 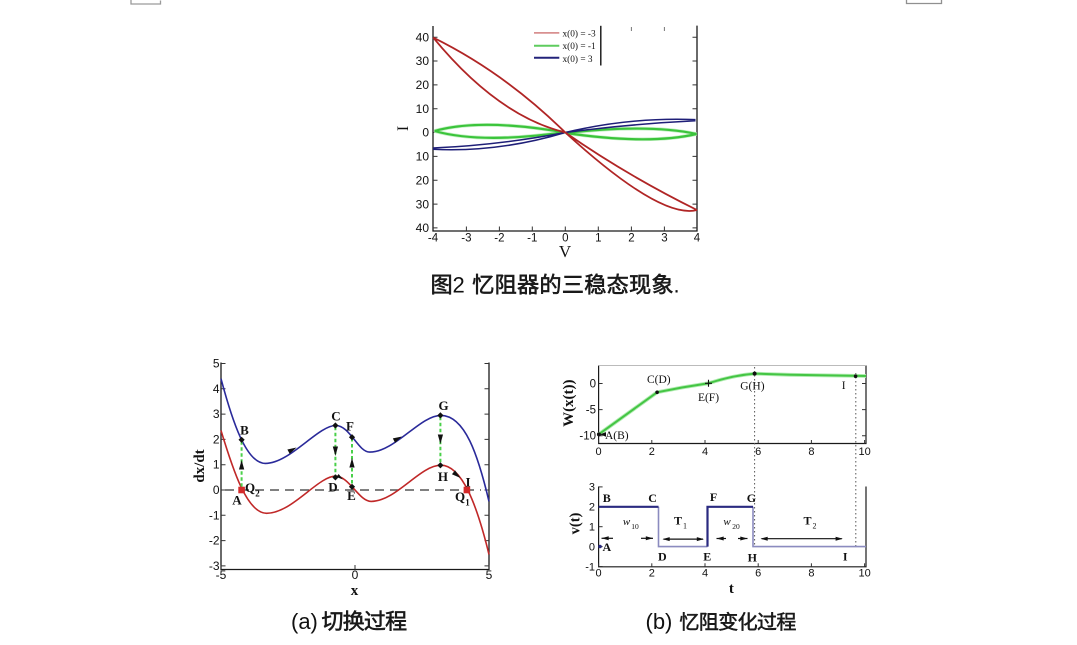 I want to click on svg-text: G(H), so click(x=752, y=387).